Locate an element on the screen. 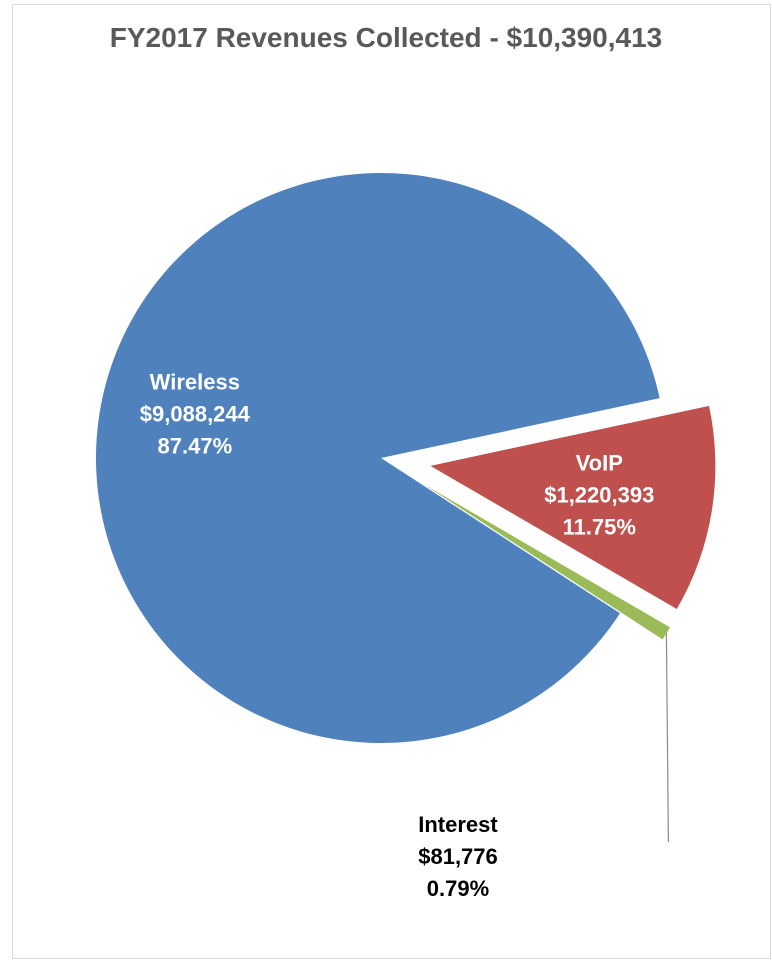  slice-label-voip-amount: $1,220,393 is located at coordinates (599, 495).